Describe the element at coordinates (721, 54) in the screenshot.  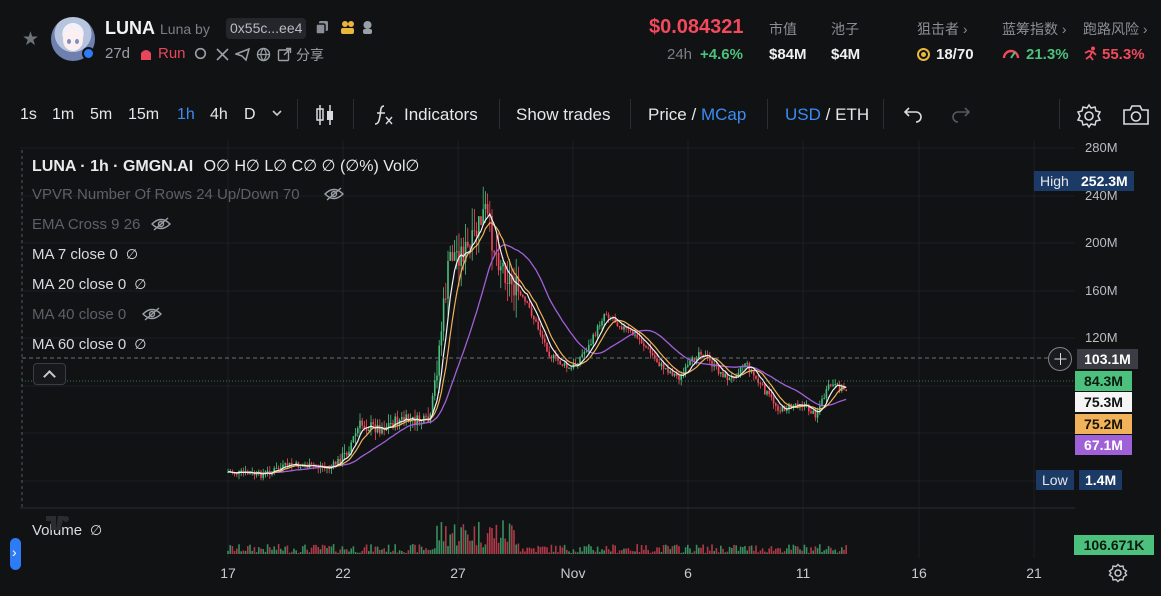
I see `price-change: +4.6%` at that location.